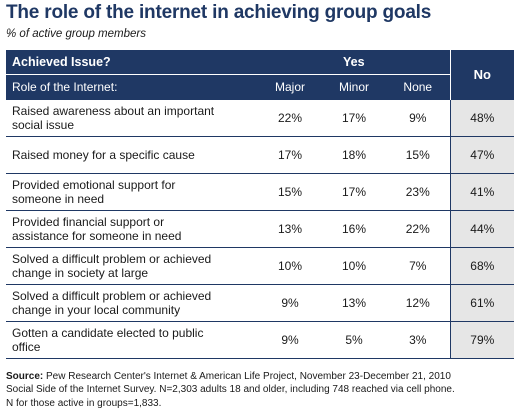 The height and width of the screenshot is (413, 520). What do you see at coordinates (482, 75) in the screenshot?
I see `no-header: No` at bounding box center [482, 75].